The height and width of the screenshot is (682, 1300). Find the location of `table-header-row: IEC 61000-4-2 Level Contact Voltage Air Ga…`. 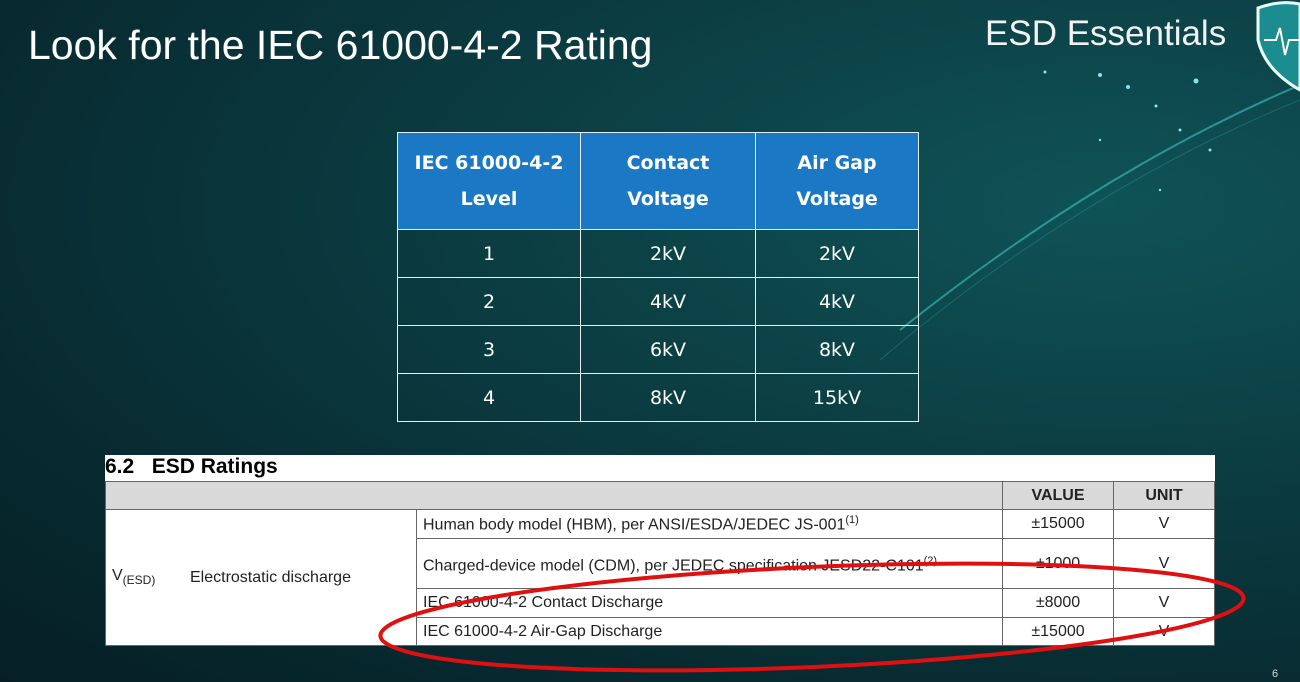

table-header-row: IEC 61000-4-2 Level Contact Voltage Air Ga… is located at coordinates (658, 181).